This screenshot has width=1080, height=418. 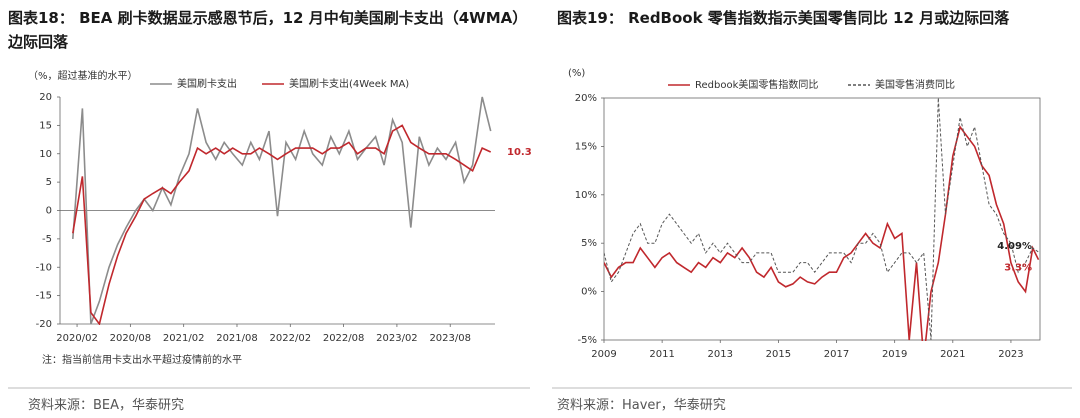 I want to click on x-tick-label: 2021/02, so click(x=184, y=338).